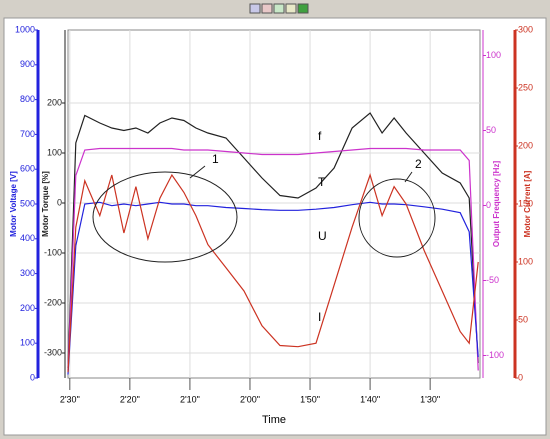 The image size is (550, 439). I want to click on y-tick-label: 500, so click(27, 203).